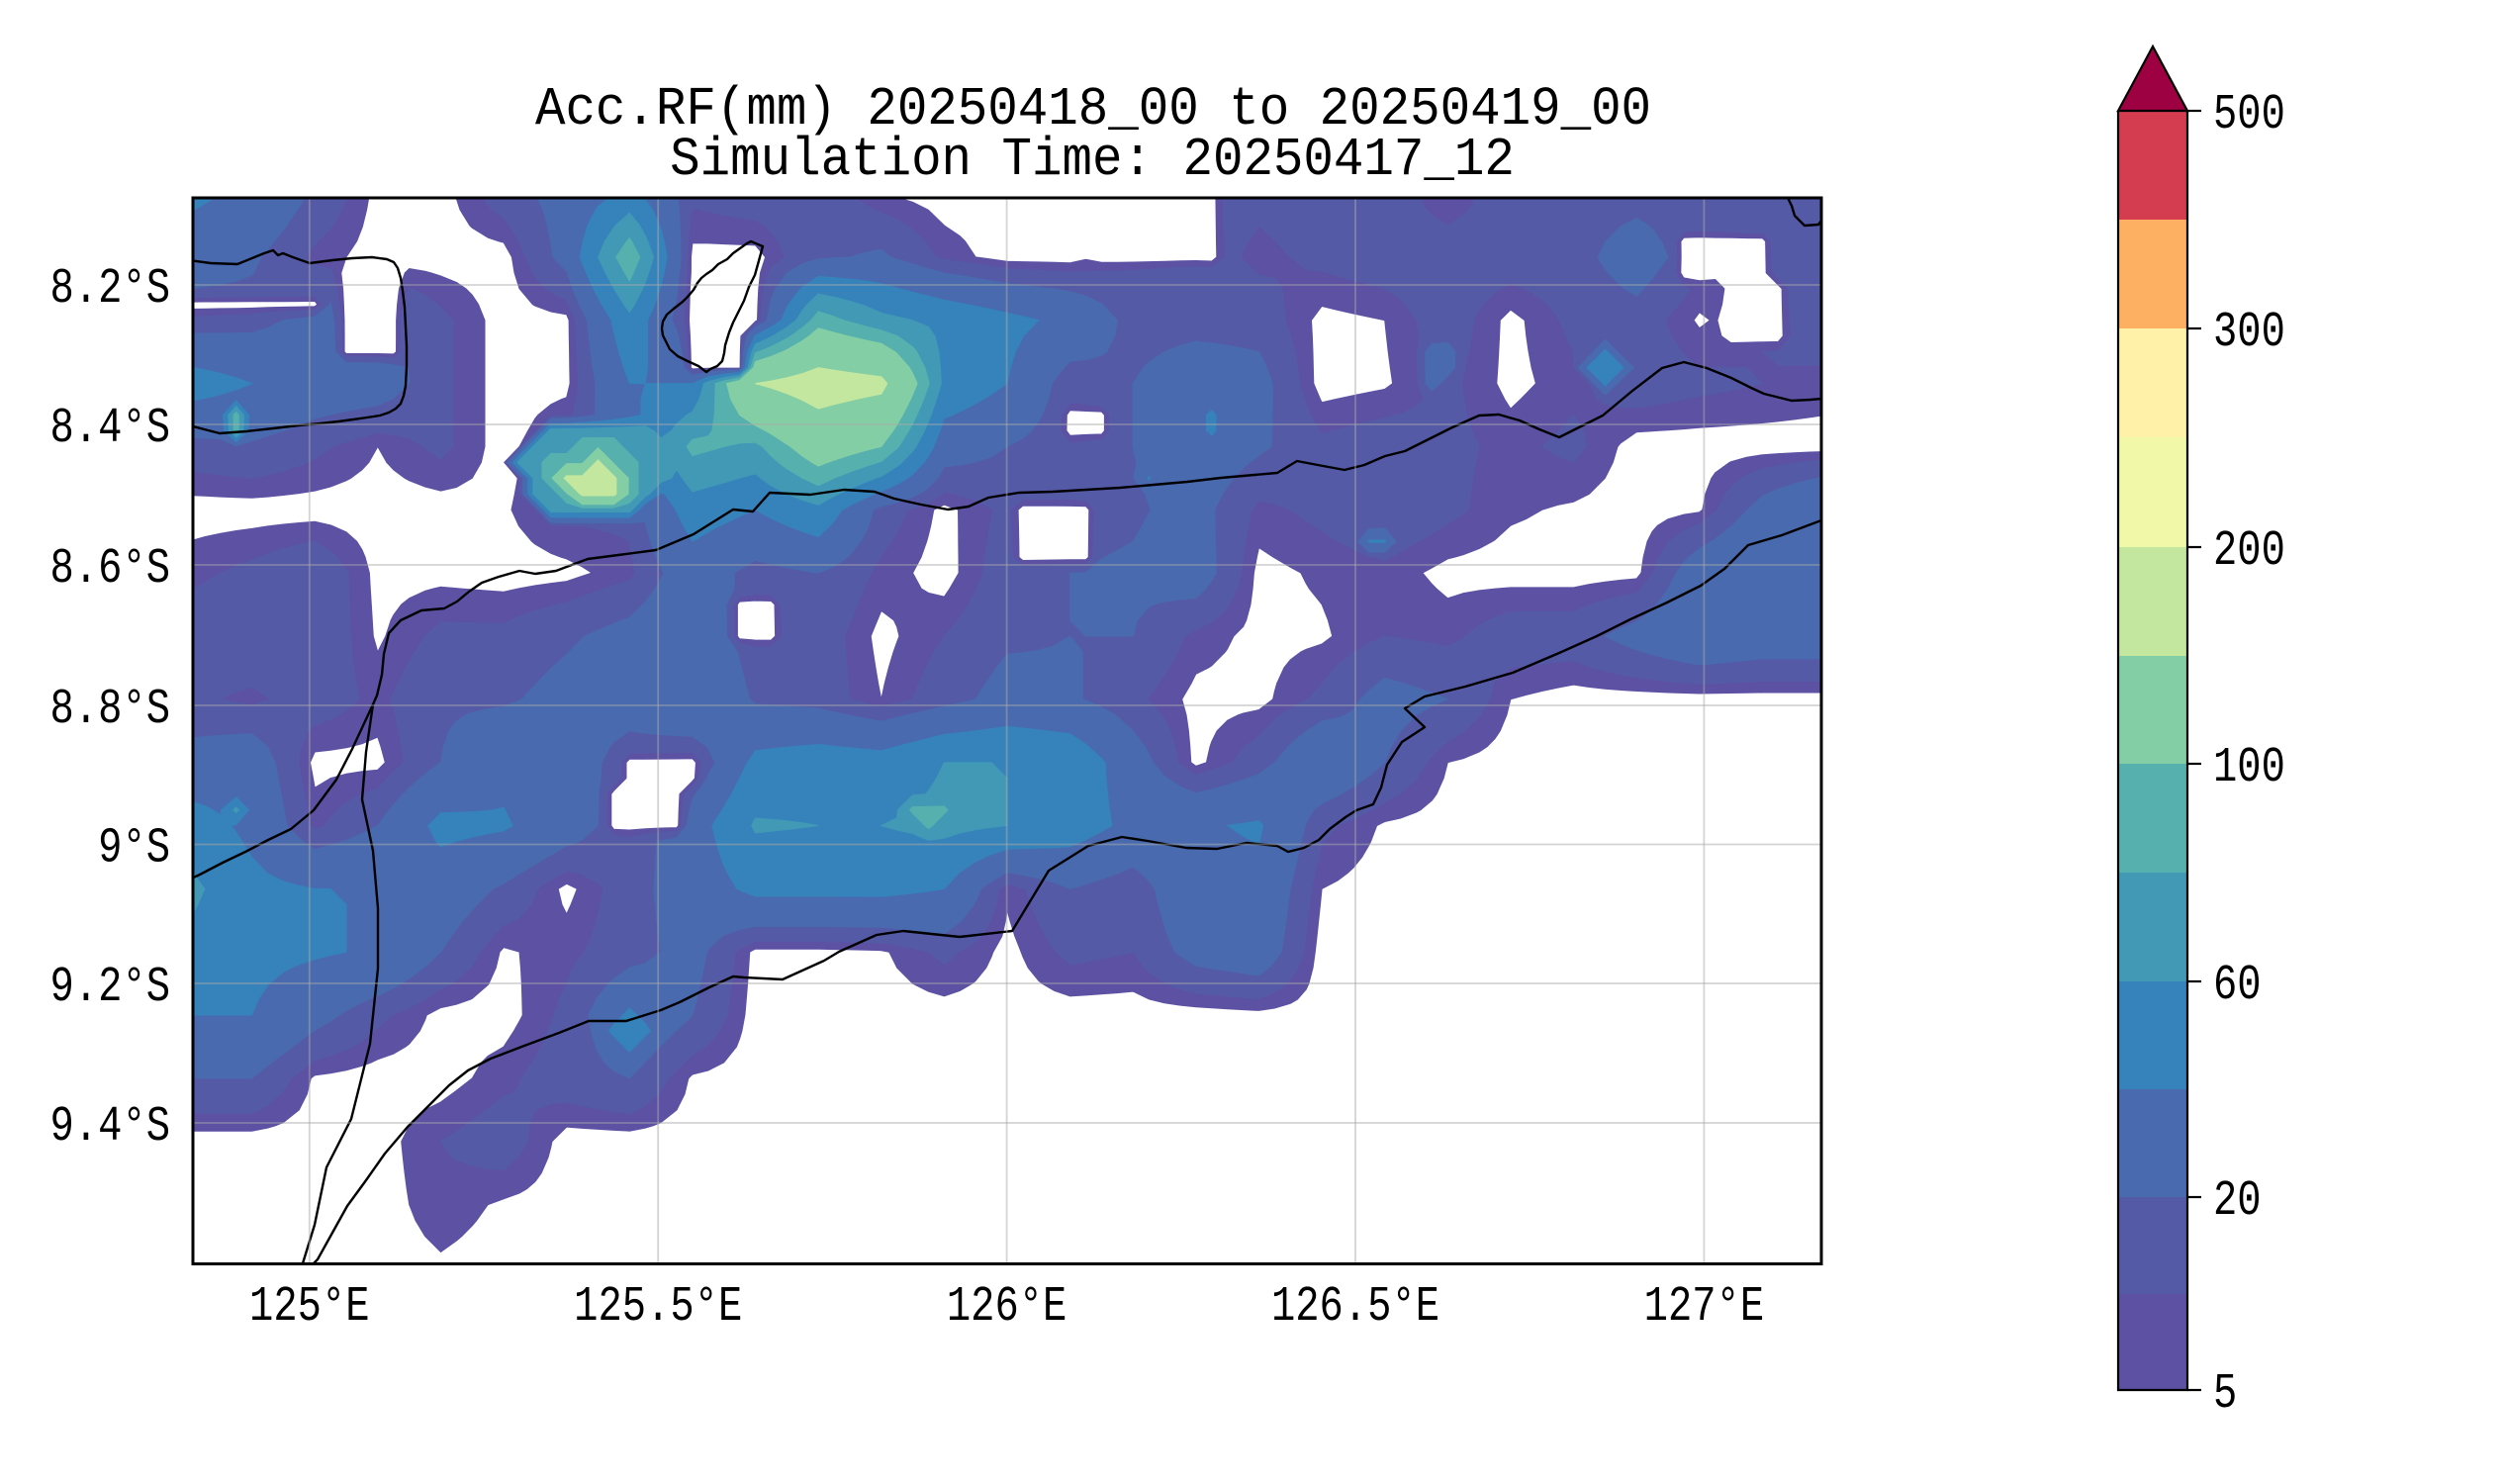  Describe the element at coordinates (110, 1126) in the screenshot. I see `svg-text: 9.4°S` at that location.